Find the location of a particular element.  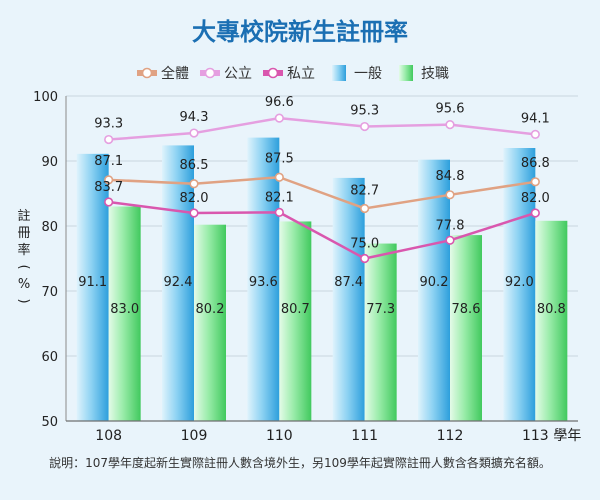

x-unit-label: 學年 is located at coordinates (567, 436).